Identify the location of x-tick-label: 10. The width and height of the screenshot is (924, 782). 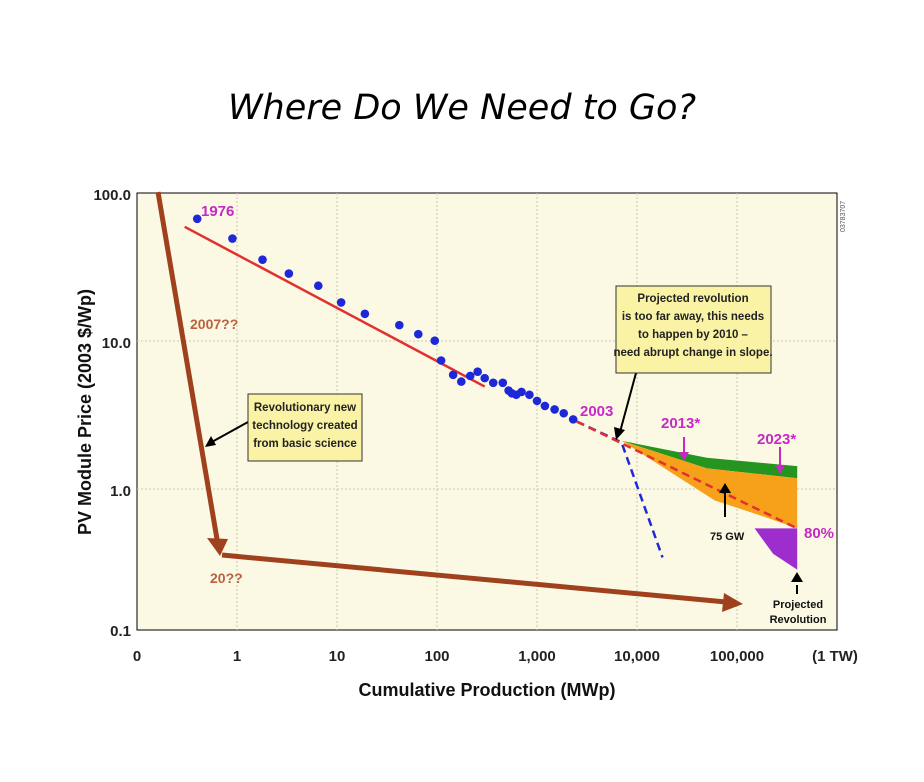
(337, 656).